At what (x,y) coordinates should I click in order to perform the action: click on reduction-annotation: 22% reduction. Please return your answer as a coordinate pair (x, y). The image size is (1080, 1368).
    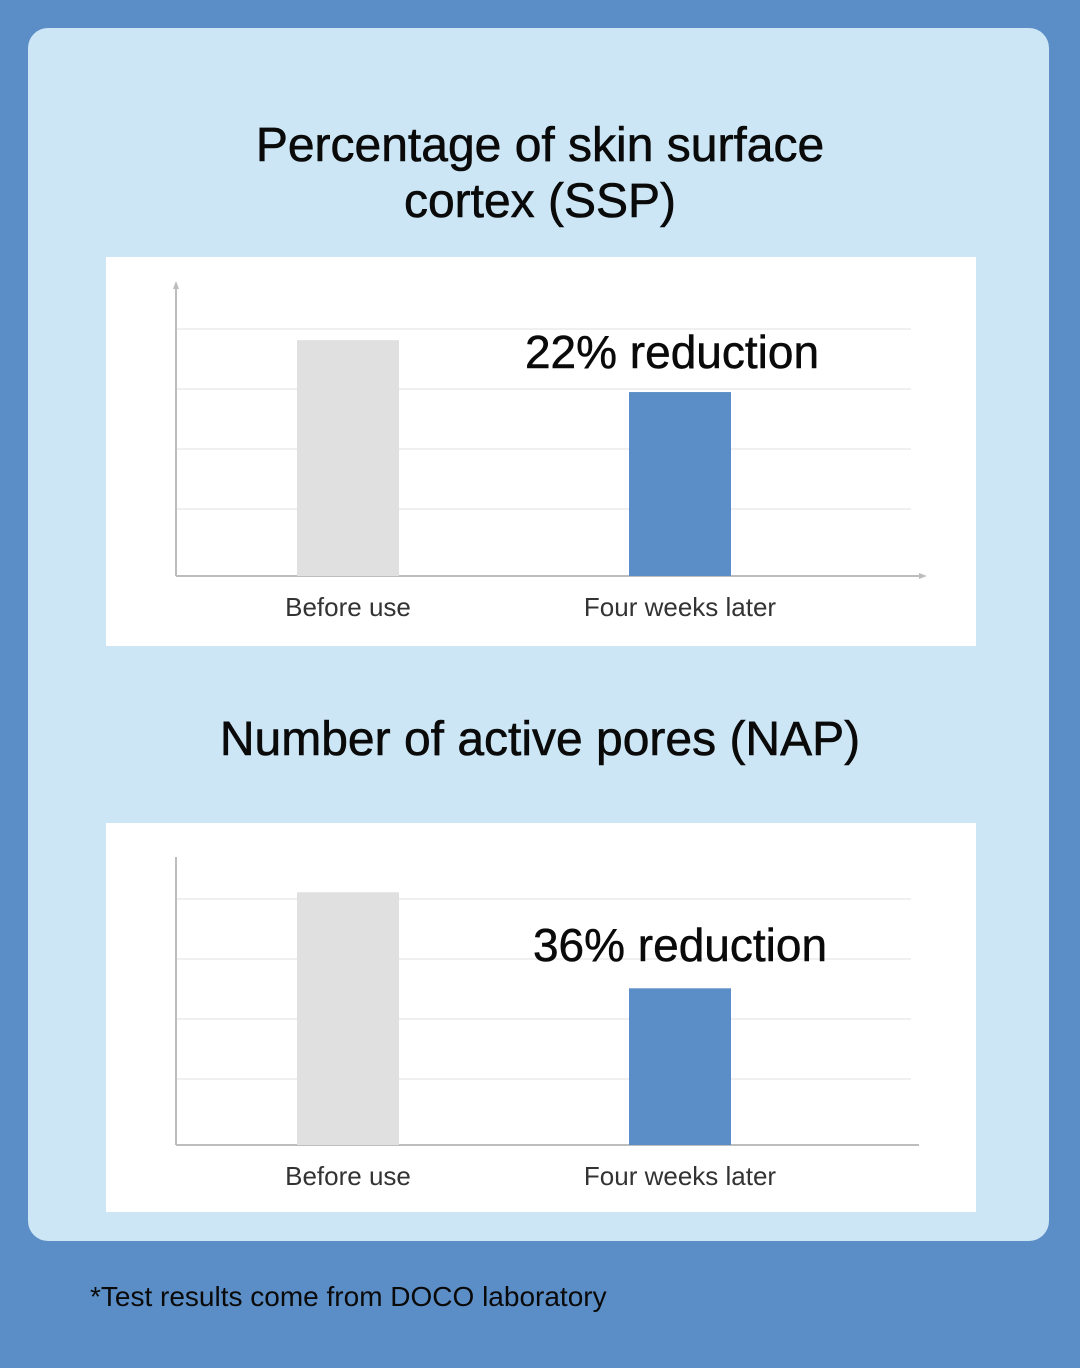
    Looking at the image, I should click on (672, 352).